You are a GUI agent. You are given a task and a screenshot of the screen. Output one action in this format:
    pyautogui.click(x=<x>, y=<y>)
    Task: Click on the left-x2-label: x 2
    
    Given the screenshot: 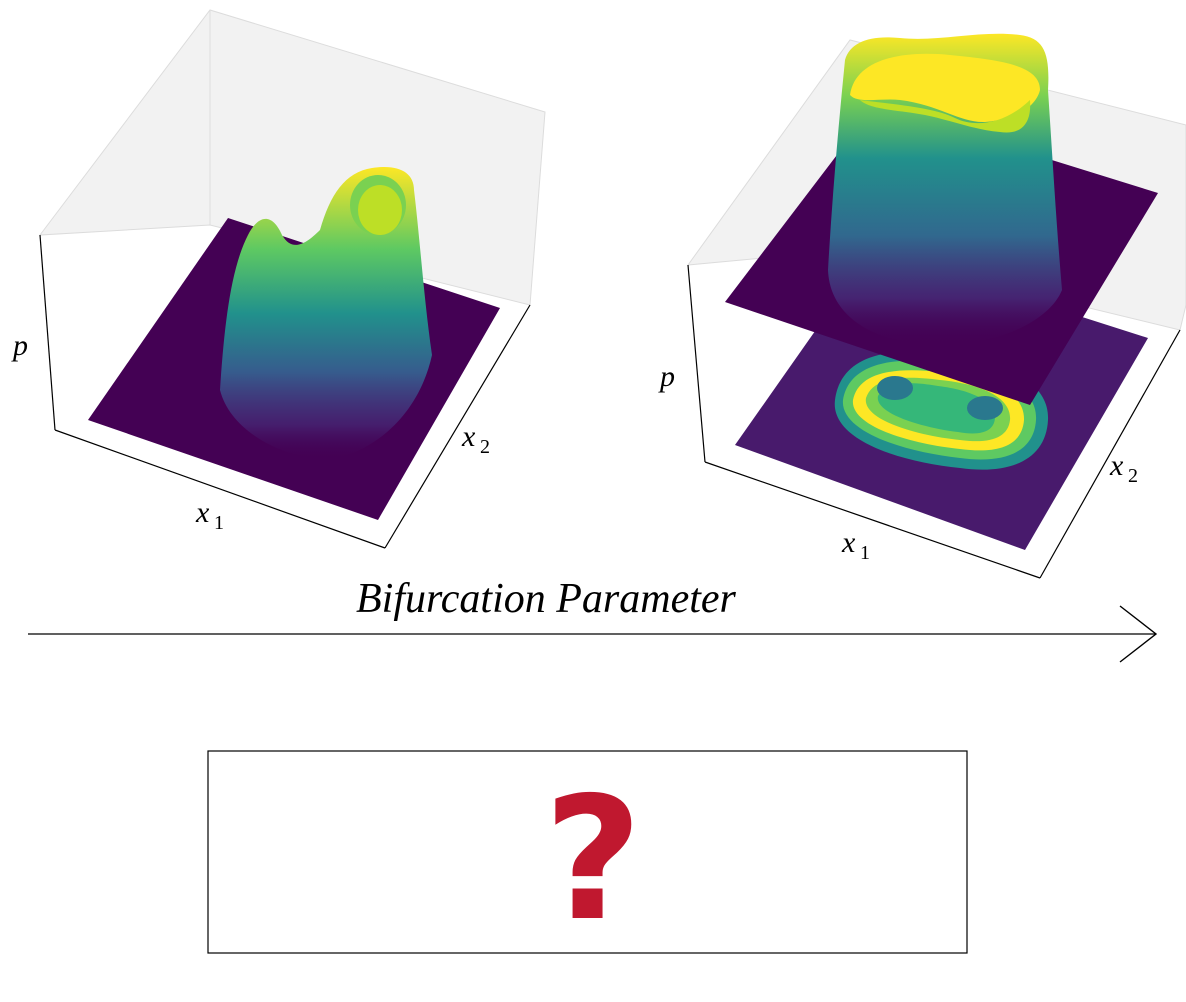 What is the action you would take?
    pyautogui.click(x=475, y=439)
    